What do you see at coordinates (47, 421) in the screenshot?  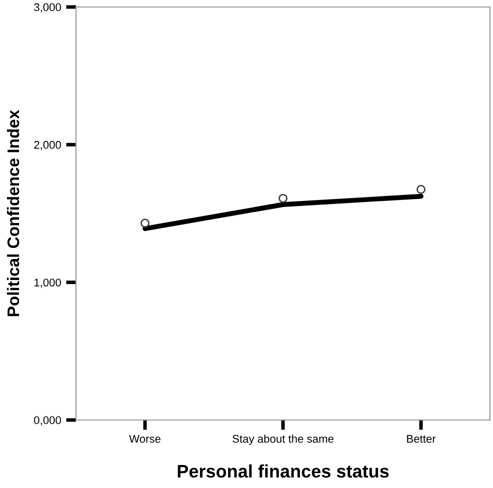 I see `y-tick-label: 0,000` at bounding box center [47, 421].